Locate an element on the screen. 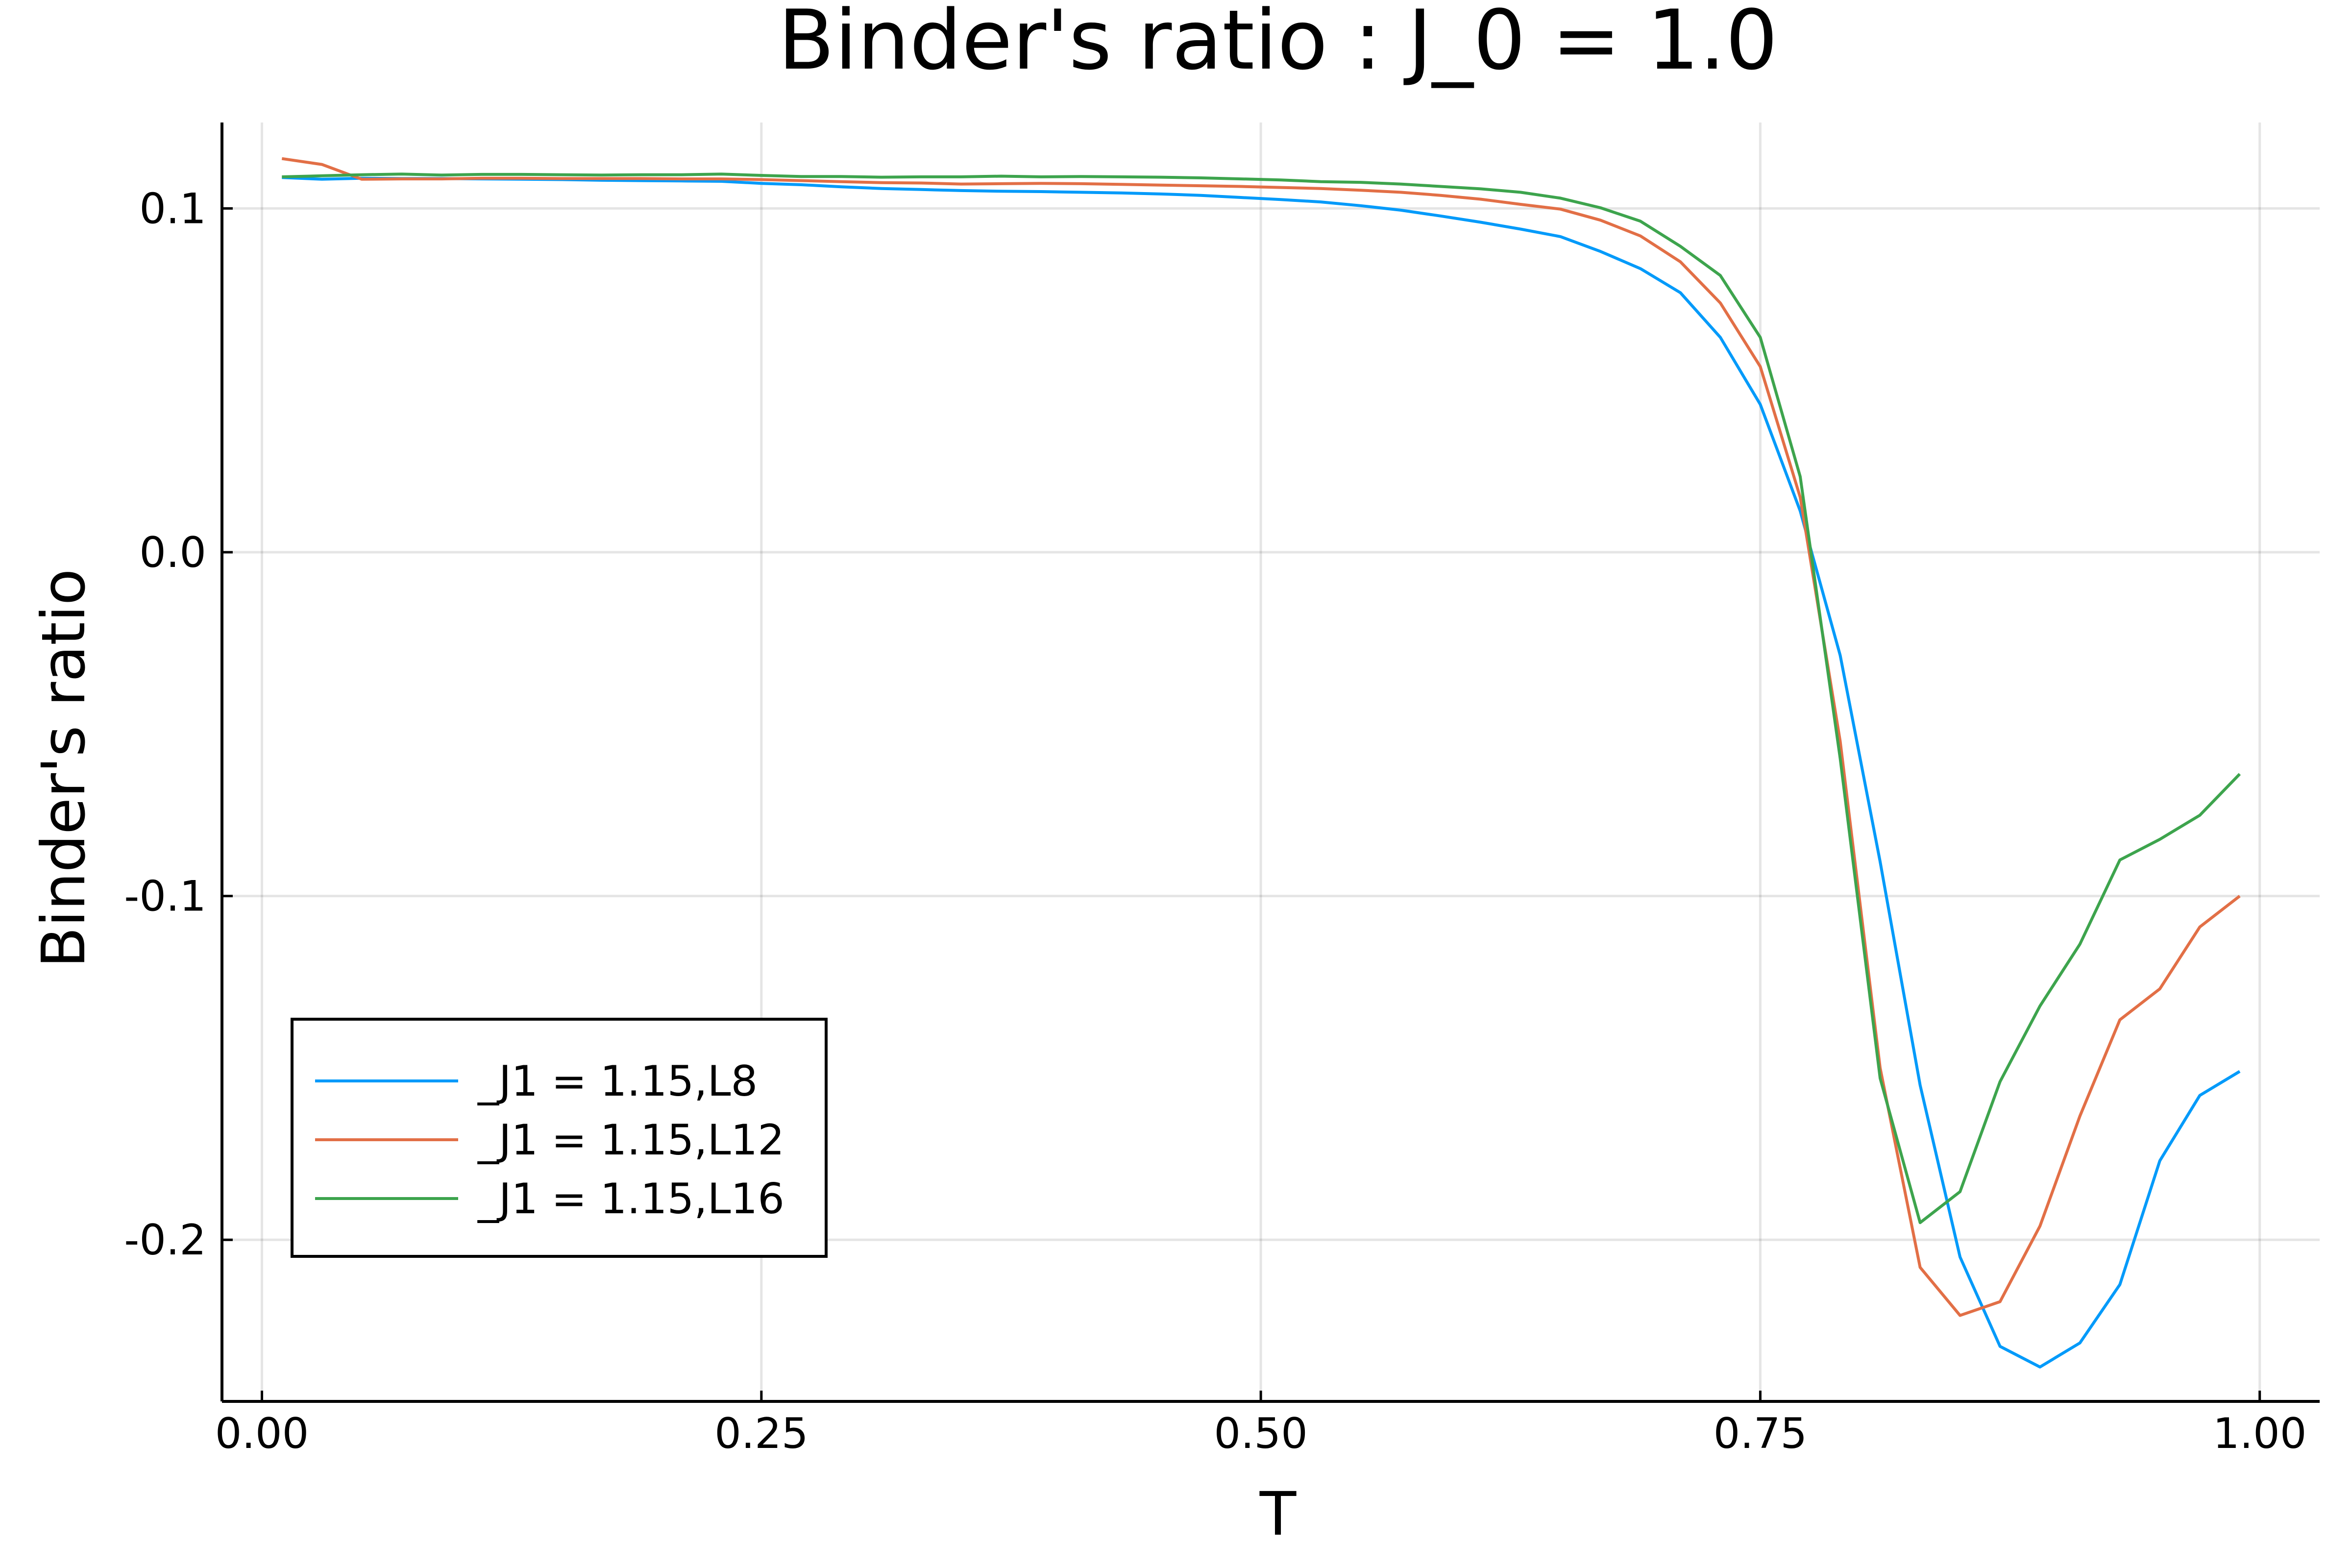 The image size is (2352, 1568). x-tick-label: 0.25 is located at coordinates (761, 1433).